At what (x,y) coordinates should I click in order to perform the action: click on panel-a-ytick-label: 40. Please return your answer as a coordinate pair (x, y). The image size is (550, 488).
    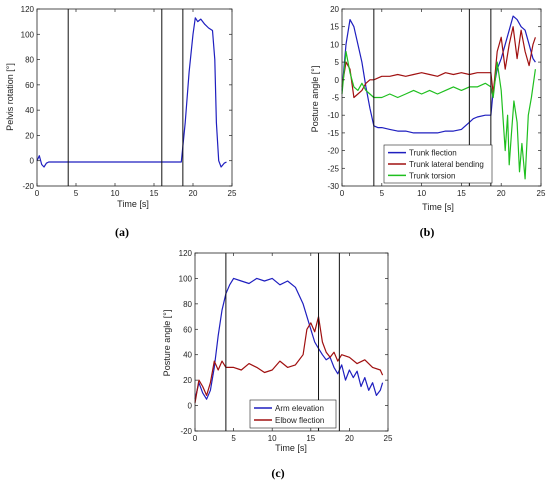
    Looking at the image, I should click on (29, 110).